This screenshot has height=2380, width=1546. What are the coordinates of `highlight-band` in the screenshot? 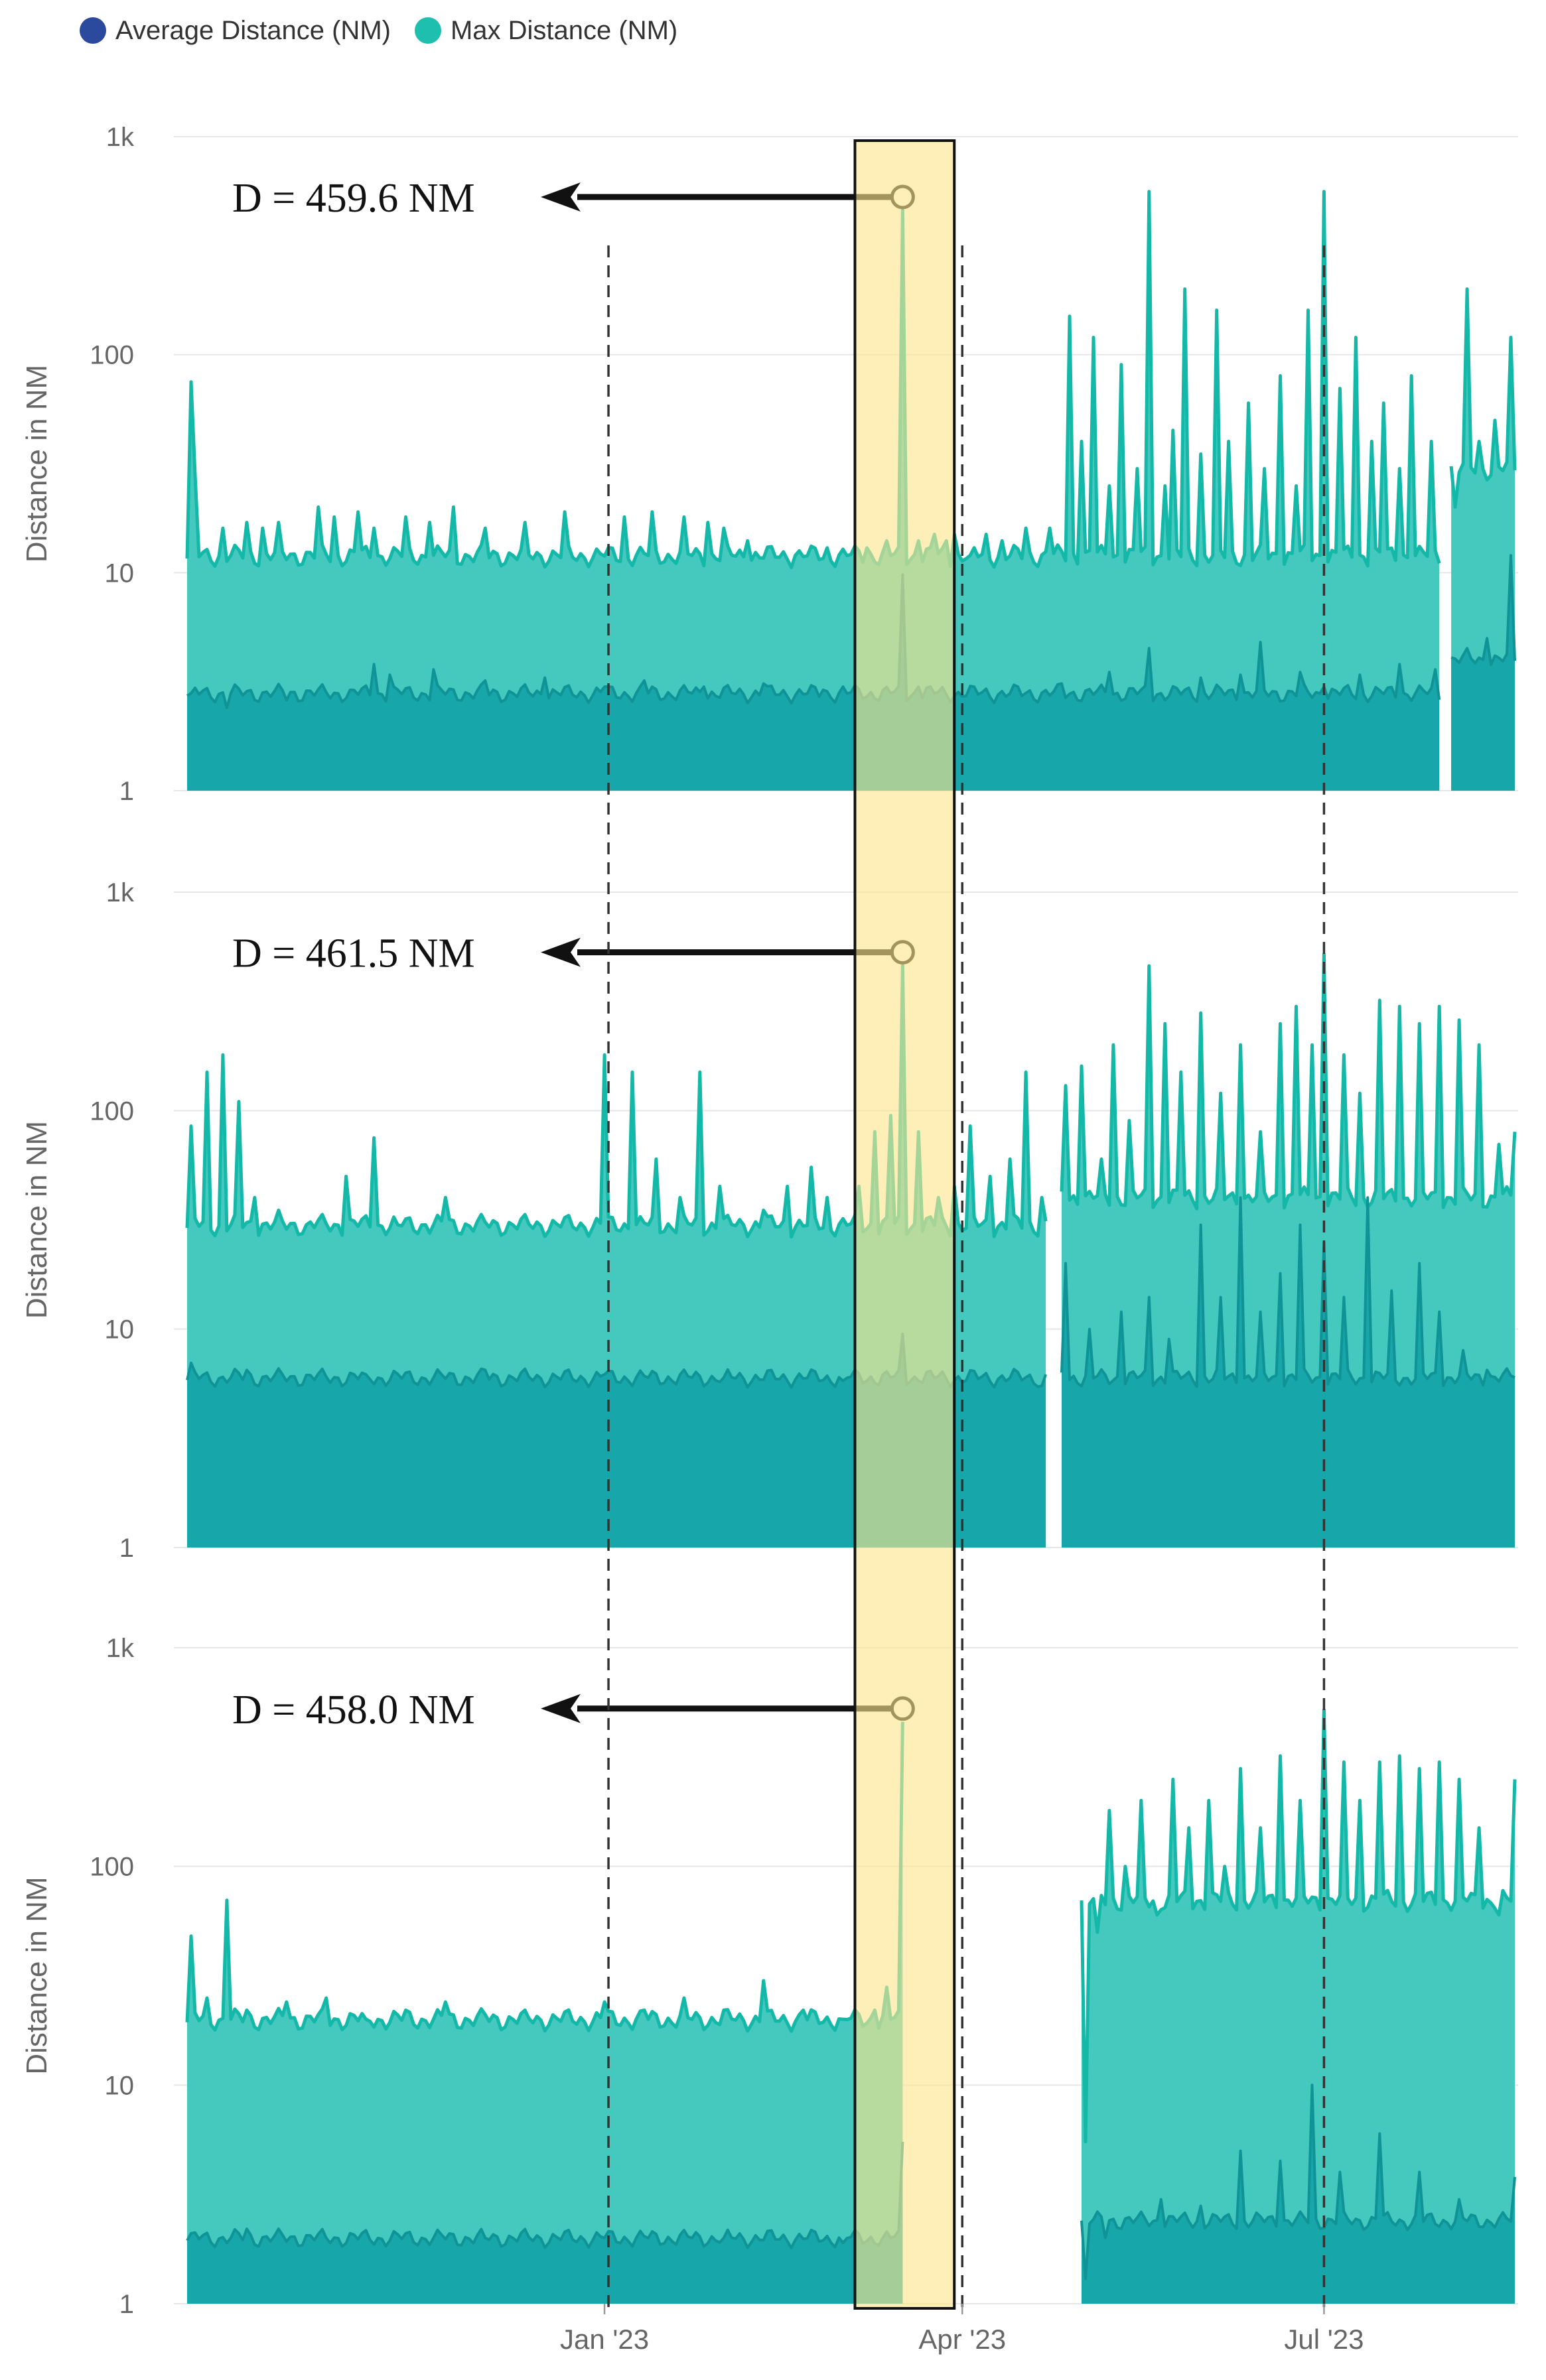 It's located at (905, 1224).